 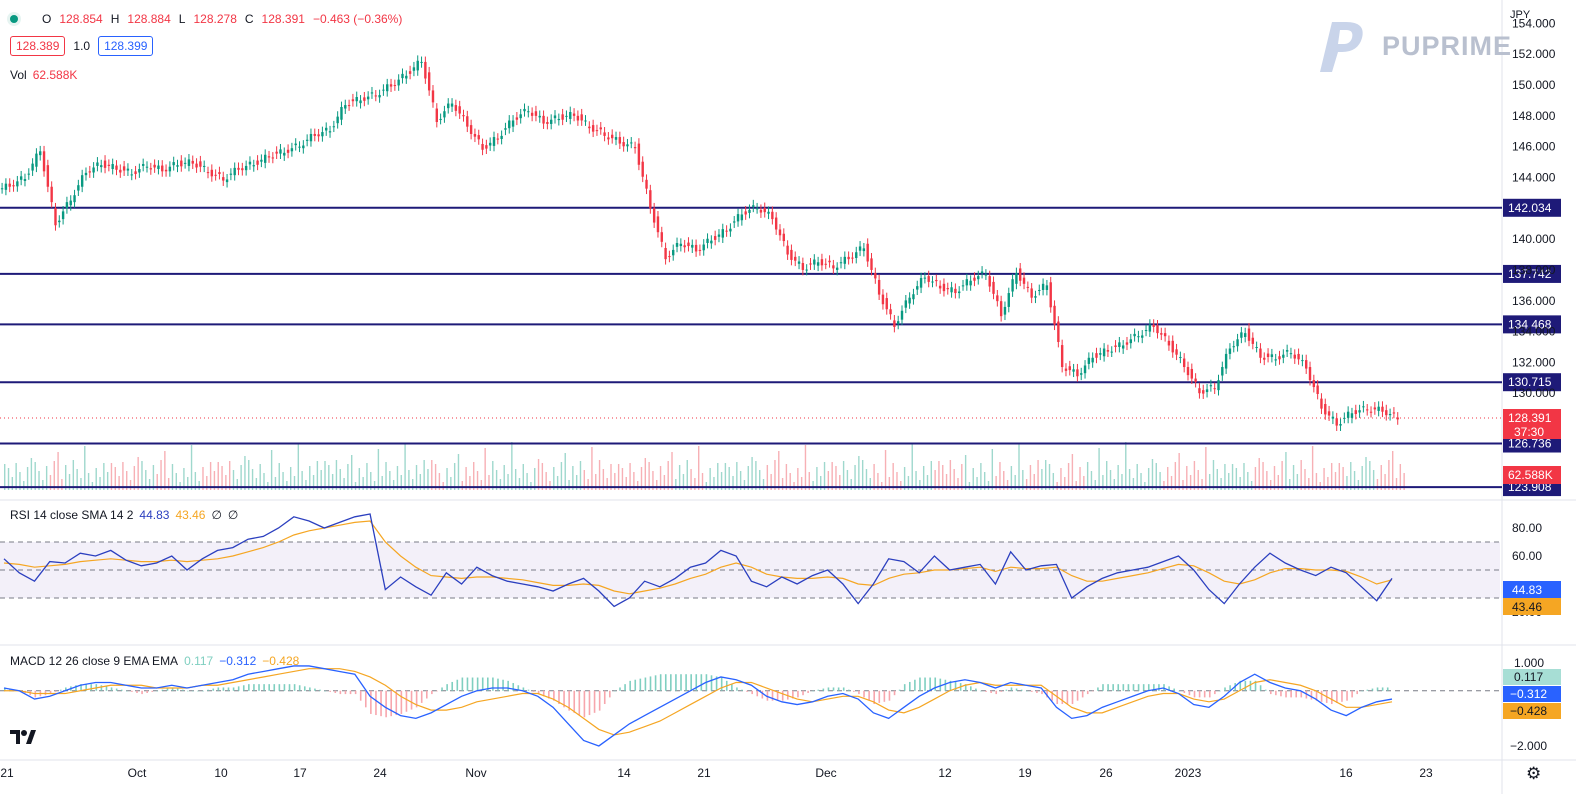 I want to click on rsi-legend-extra-2: ∅, so click(x=233, y=515).